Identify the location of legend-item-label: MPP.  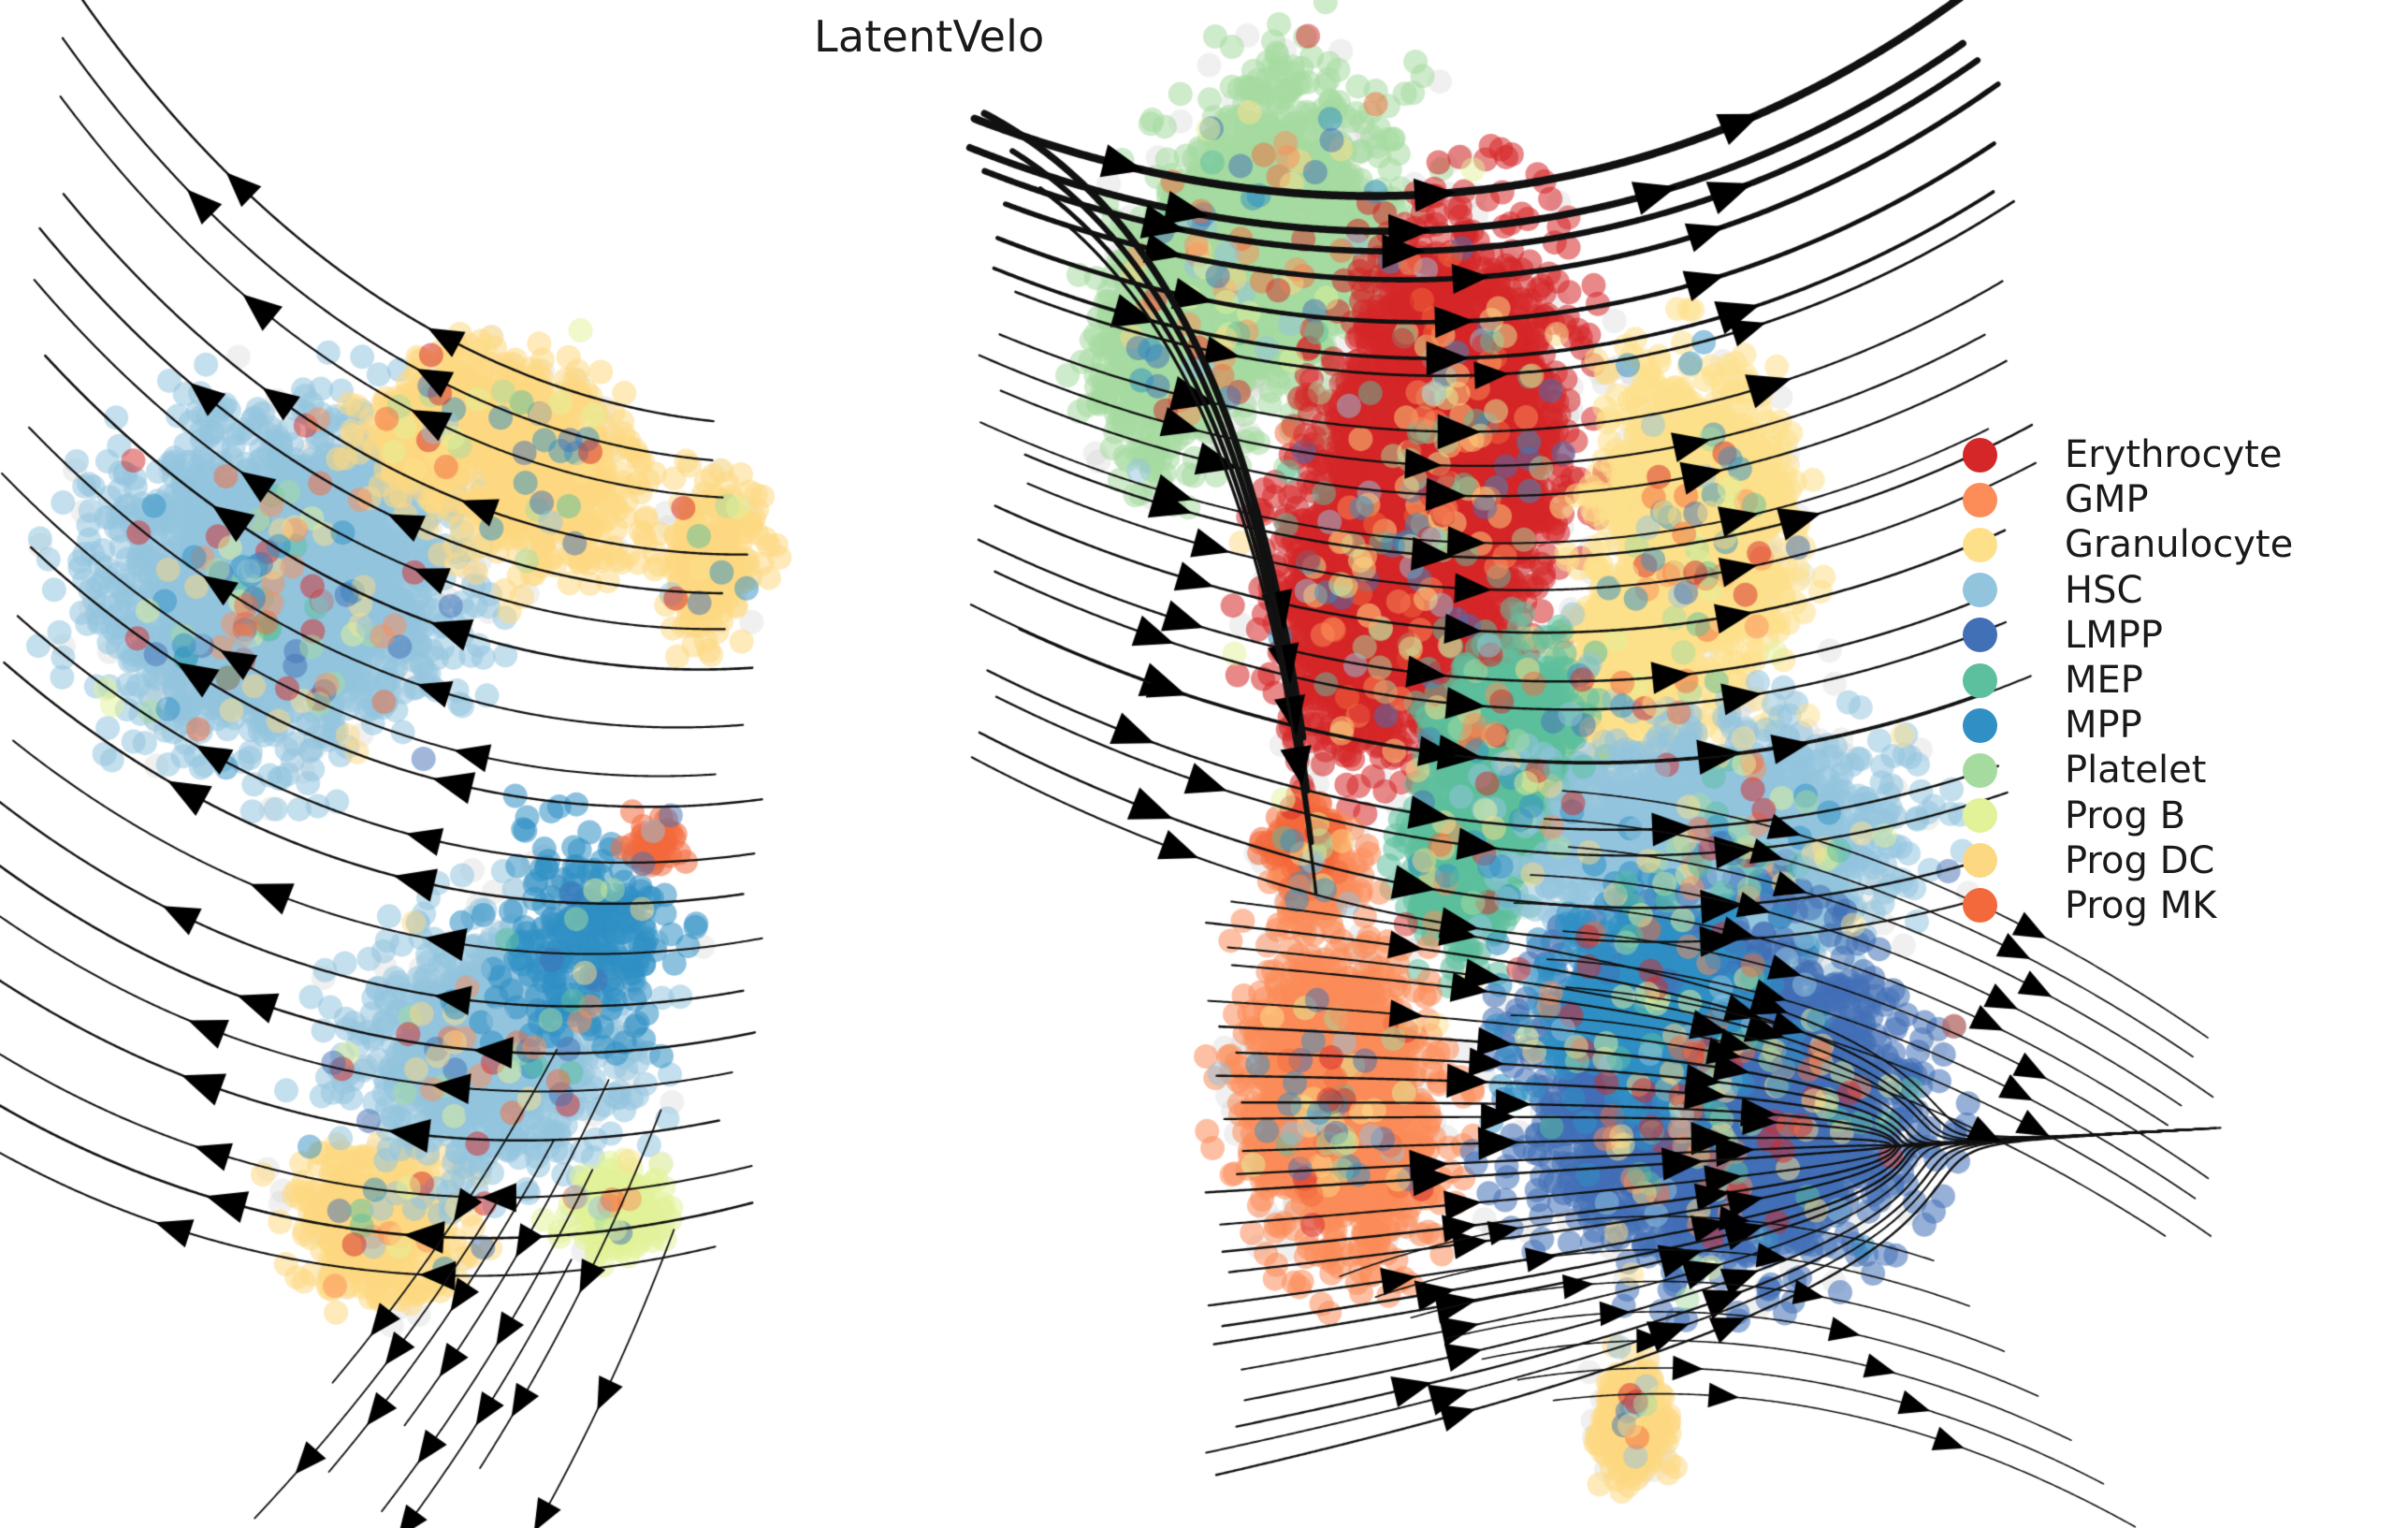
(2104, 726).